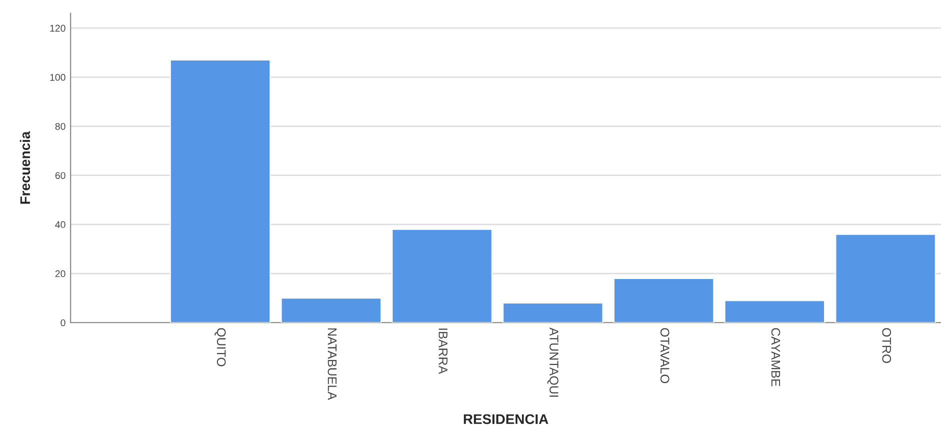  I want to click on x-tick-label: ATUNTAQUI, so click(552, 362).